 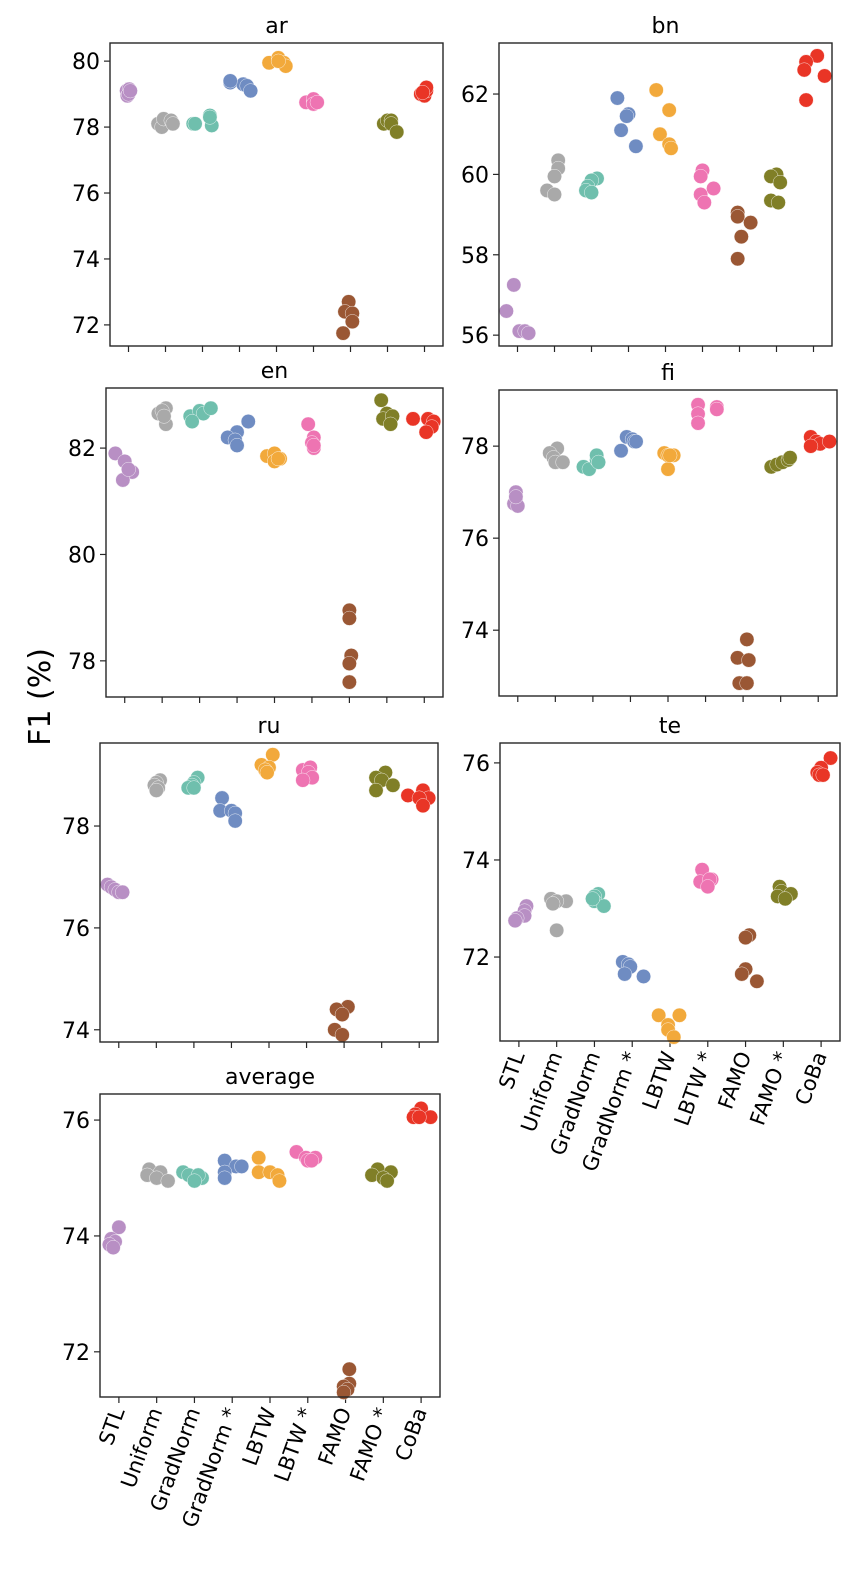 I want to click on x-tick-label: LBTW, so click(x=659, y=1080).